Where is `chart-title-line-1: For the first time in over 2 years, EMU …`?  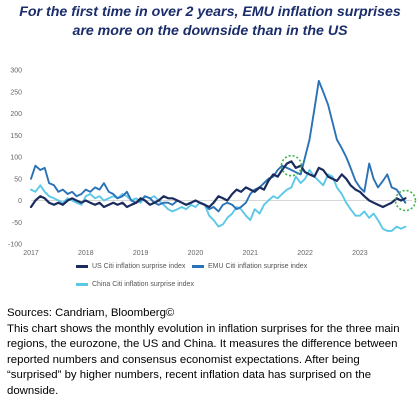 chart-title-line-1: For the first time in over 2 years, EMU … is located at coordinates (210, 12).